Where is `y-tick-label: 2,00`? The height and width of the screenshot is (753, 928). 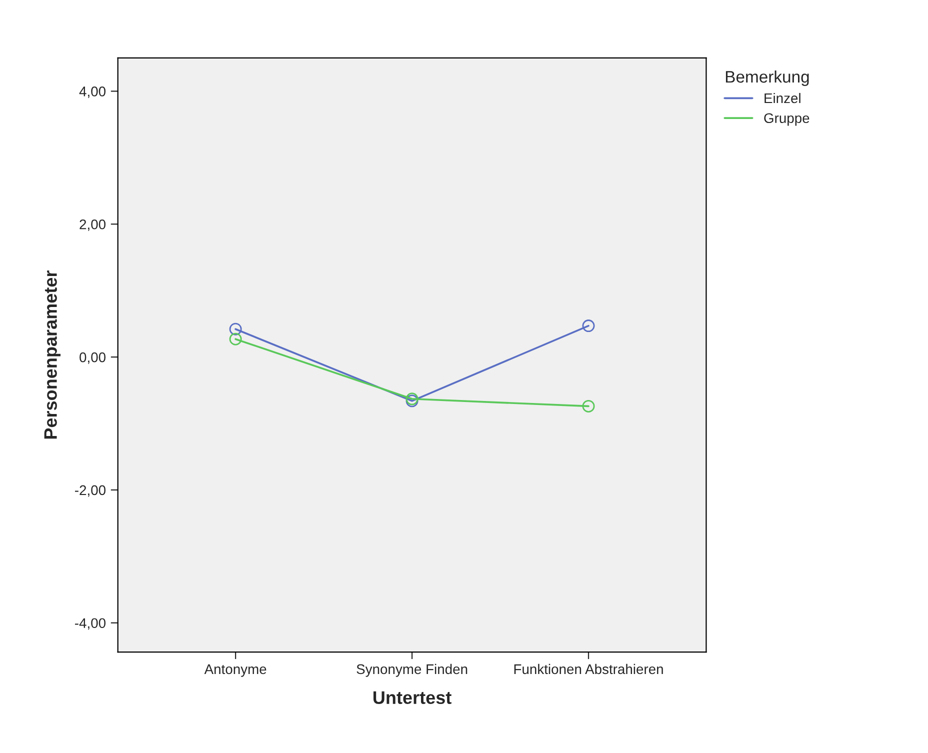
y-tick-label: 2,00 is located at coordinates (93, 225).